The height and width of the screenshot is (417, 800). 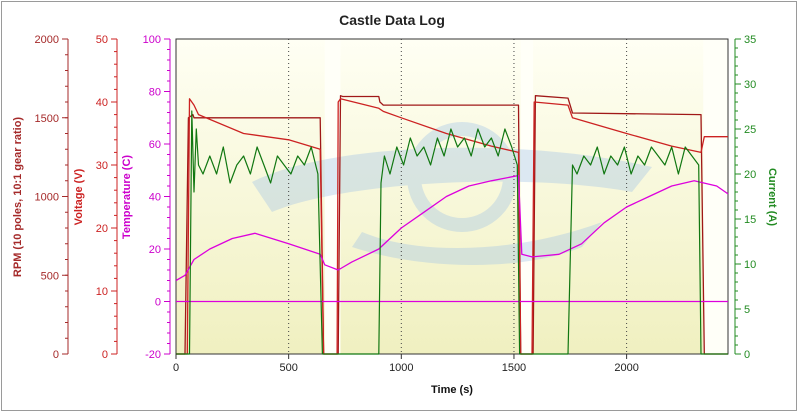 What do you see at coordinates (102, 166) in the screenshot?
I see `voltage-tick-label-30: 30` at bounding box center [102, 166].